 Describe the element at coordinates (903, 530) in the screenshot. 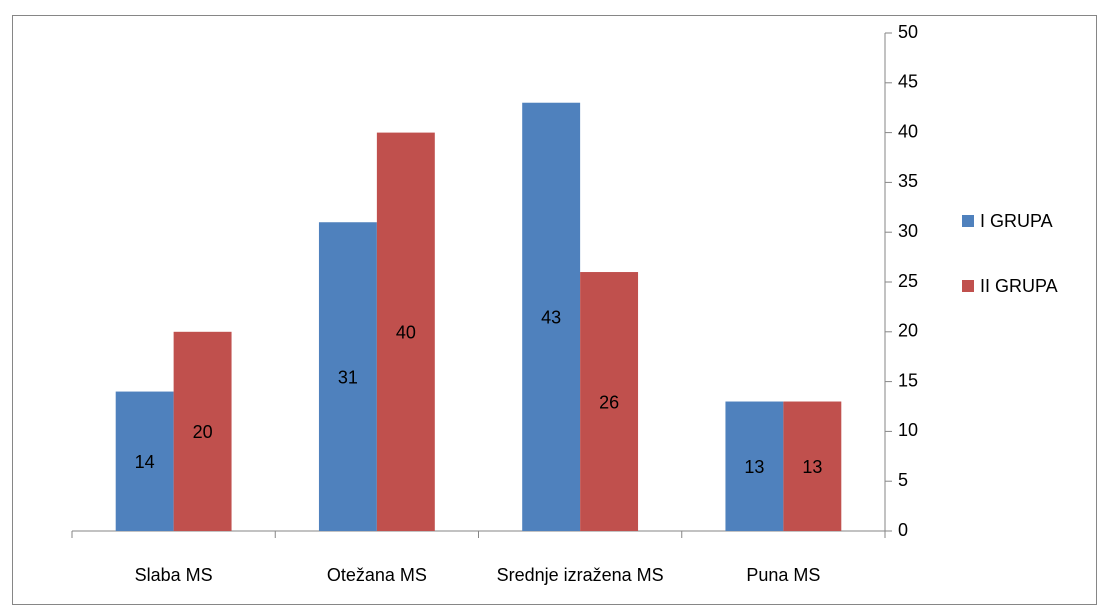

I see `y-tick-label: 0` at that location.